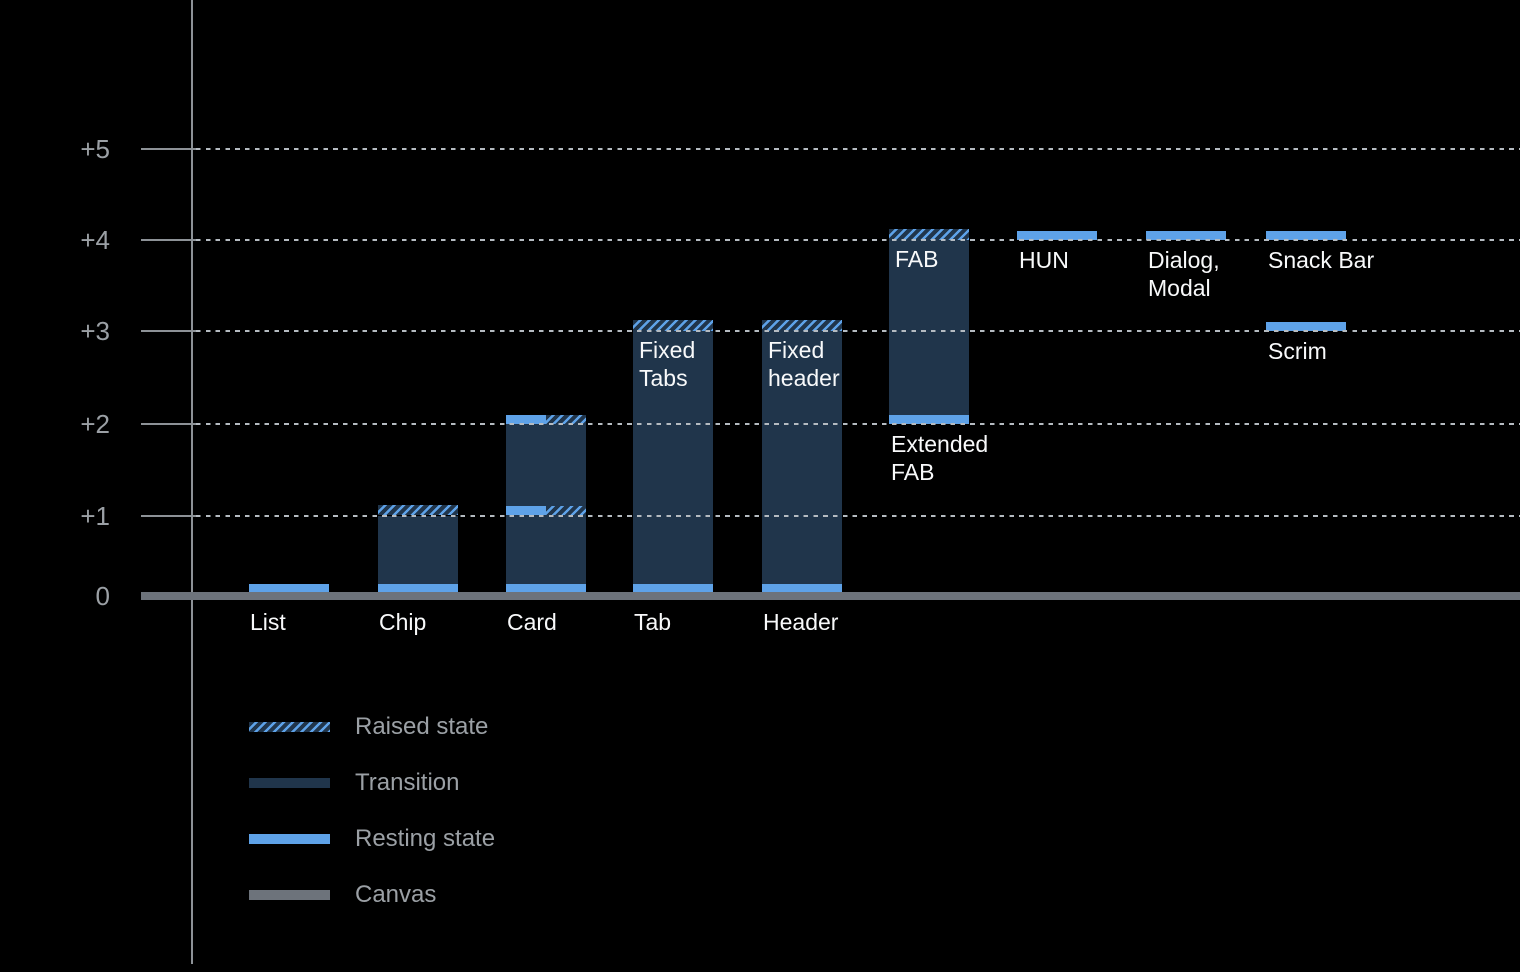 Image resolution: width=1520 pixels, height=972 pixels. What do you see at coordinates (673, 461) in the screenshot?
I see `tab-transition-segment` at bounding box center [673, 461].